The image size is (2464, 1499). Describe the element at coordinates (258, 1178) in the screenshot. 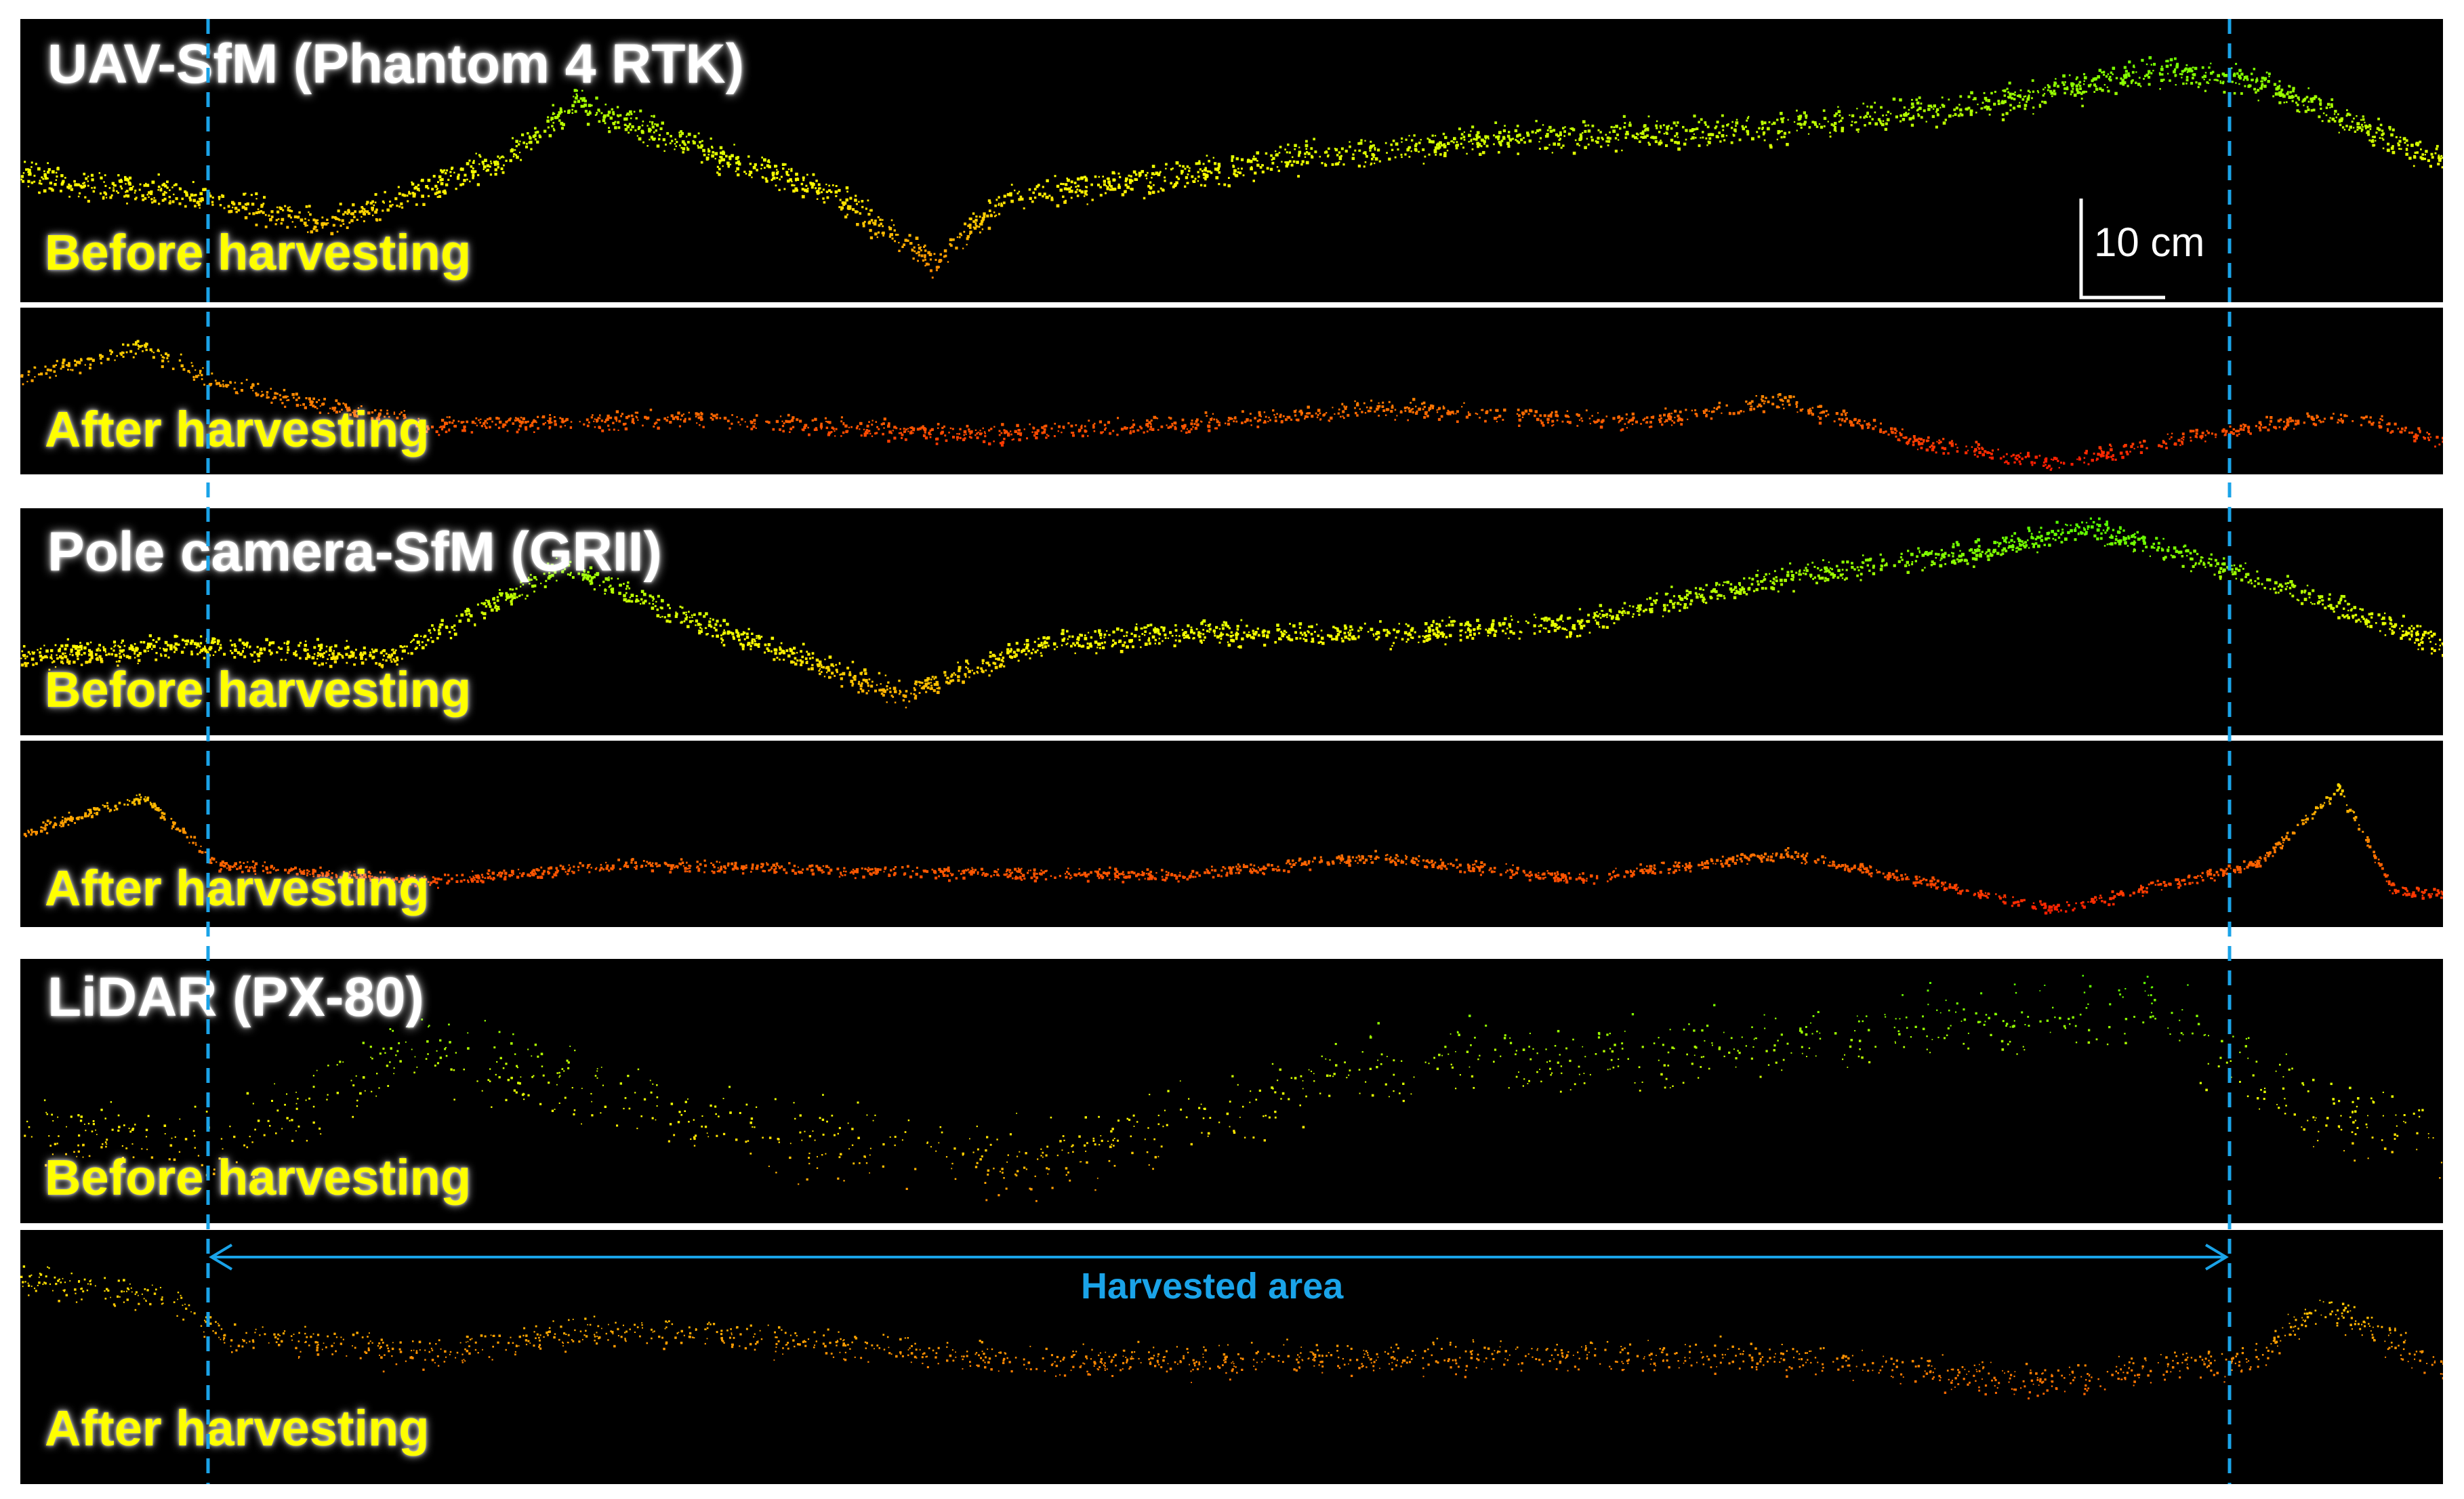

I see `before-harvesting-label-lidar: Before harvesting` at that location.